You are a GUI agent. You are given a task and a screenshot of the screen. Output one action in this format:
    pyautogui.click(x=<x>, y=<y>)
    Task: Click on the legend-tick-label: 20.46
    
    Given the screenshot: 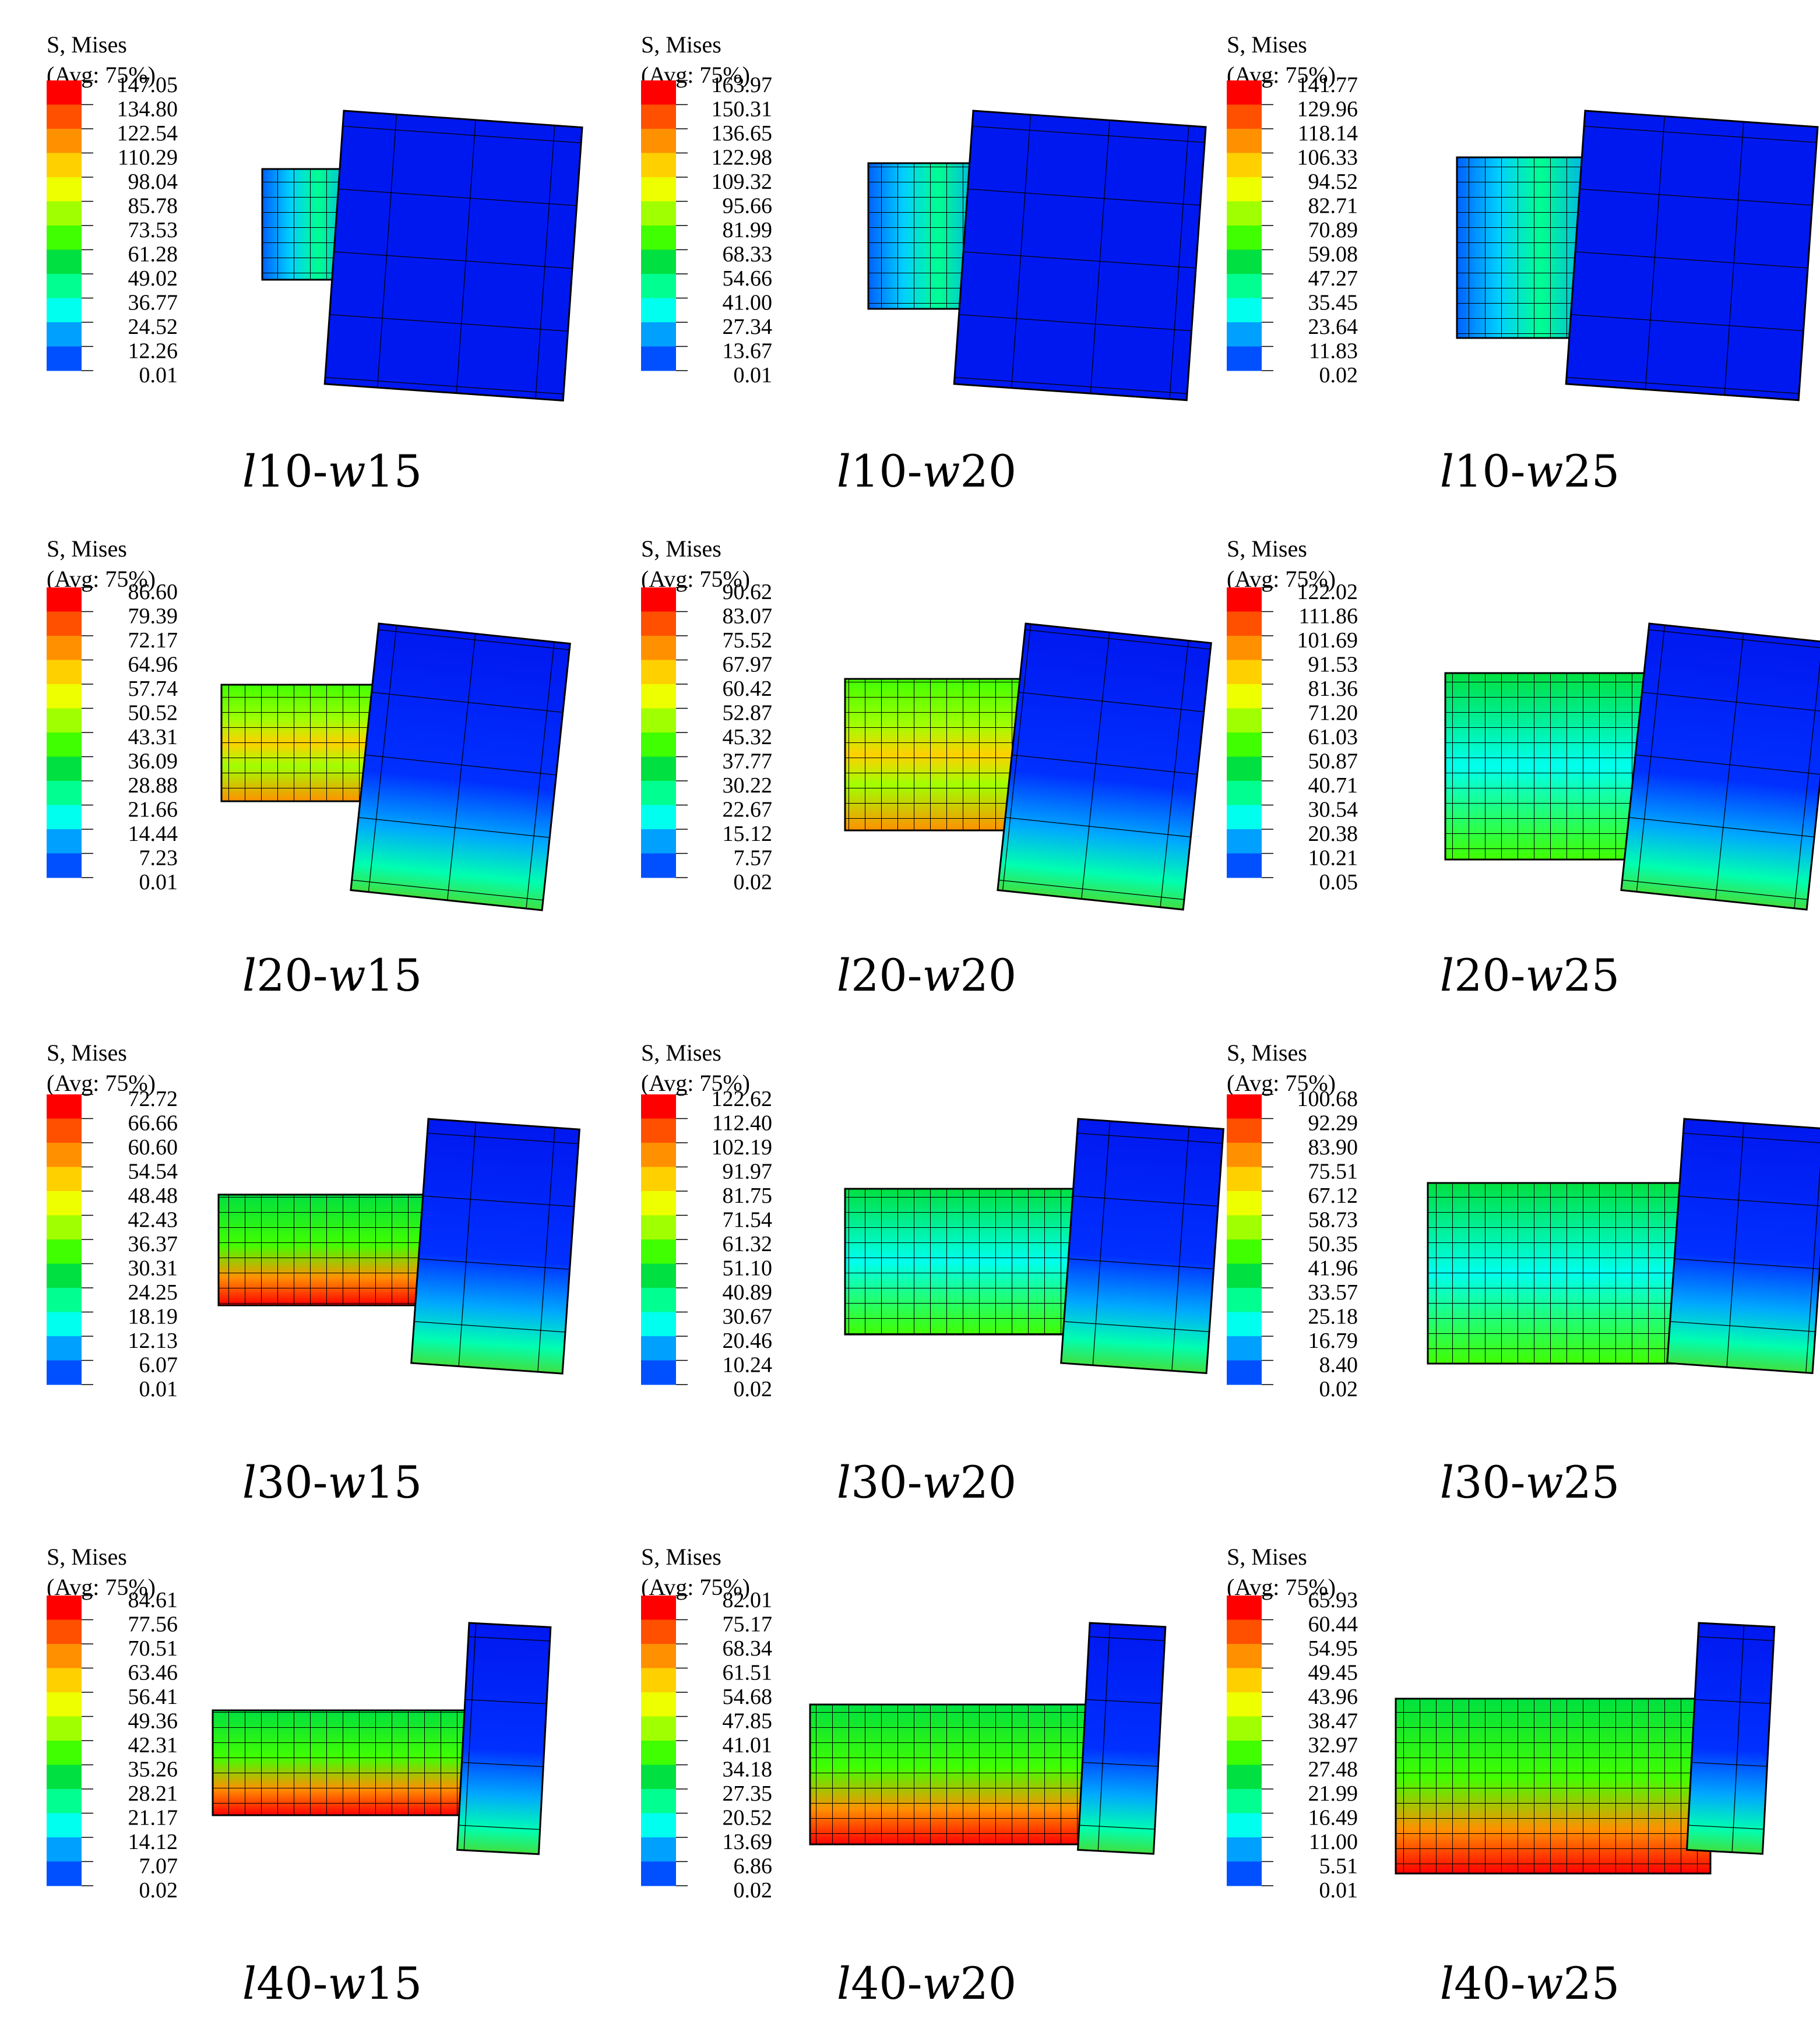 What is the action you would take?
    pyautogui.click(x=748, y=1341)
    